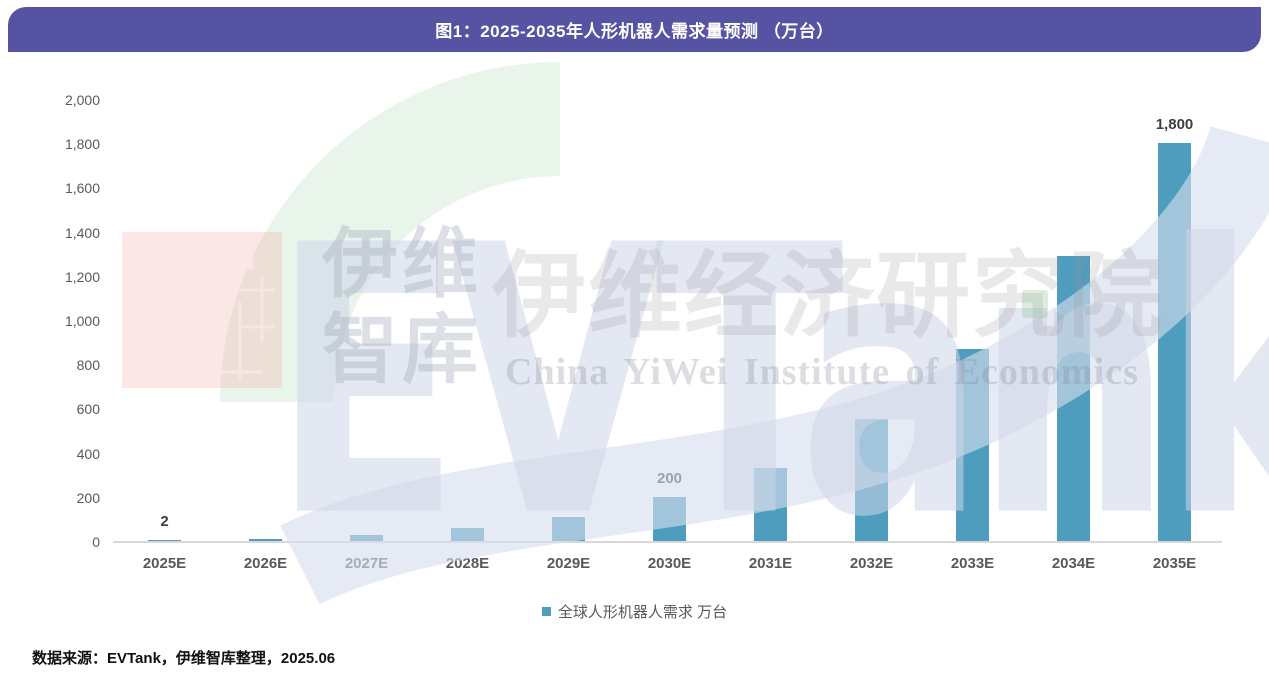 This screenshot has width=1269, height=684. What do you see at coordinates (1174, 125) in the screenshot?
I see `data-label-2035E: 1,800` at bounding box center [1174, 125].